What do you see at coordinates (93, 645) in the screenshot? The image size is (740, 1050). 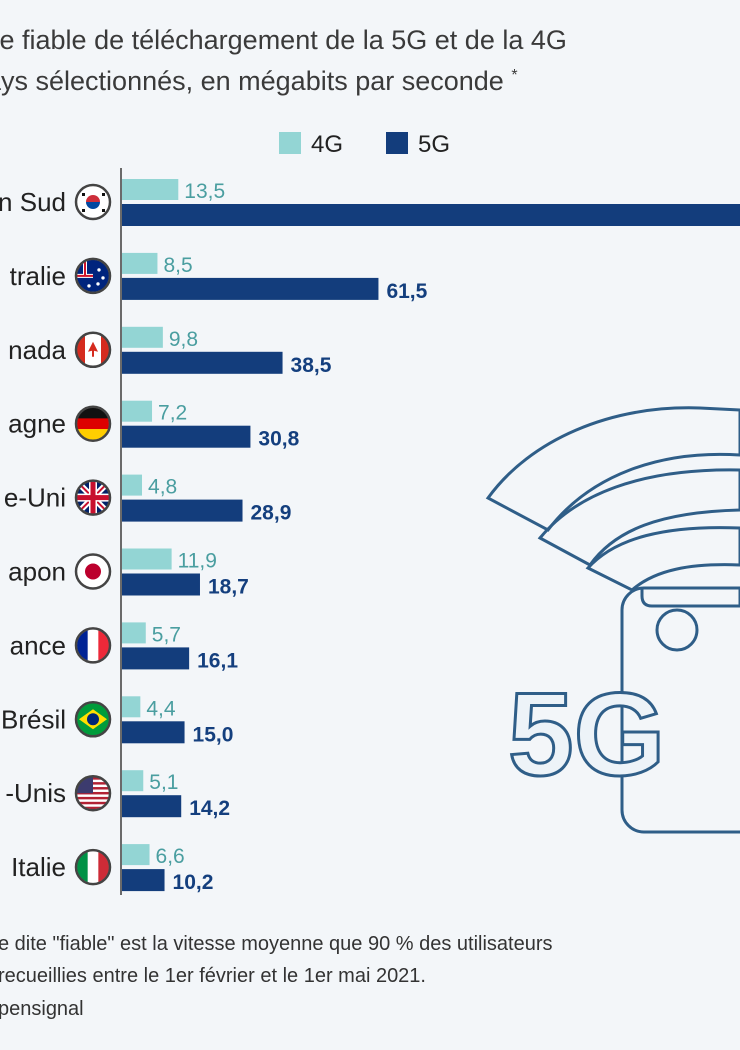 I see `france-flag-icon` at bounding box center [93, 645].